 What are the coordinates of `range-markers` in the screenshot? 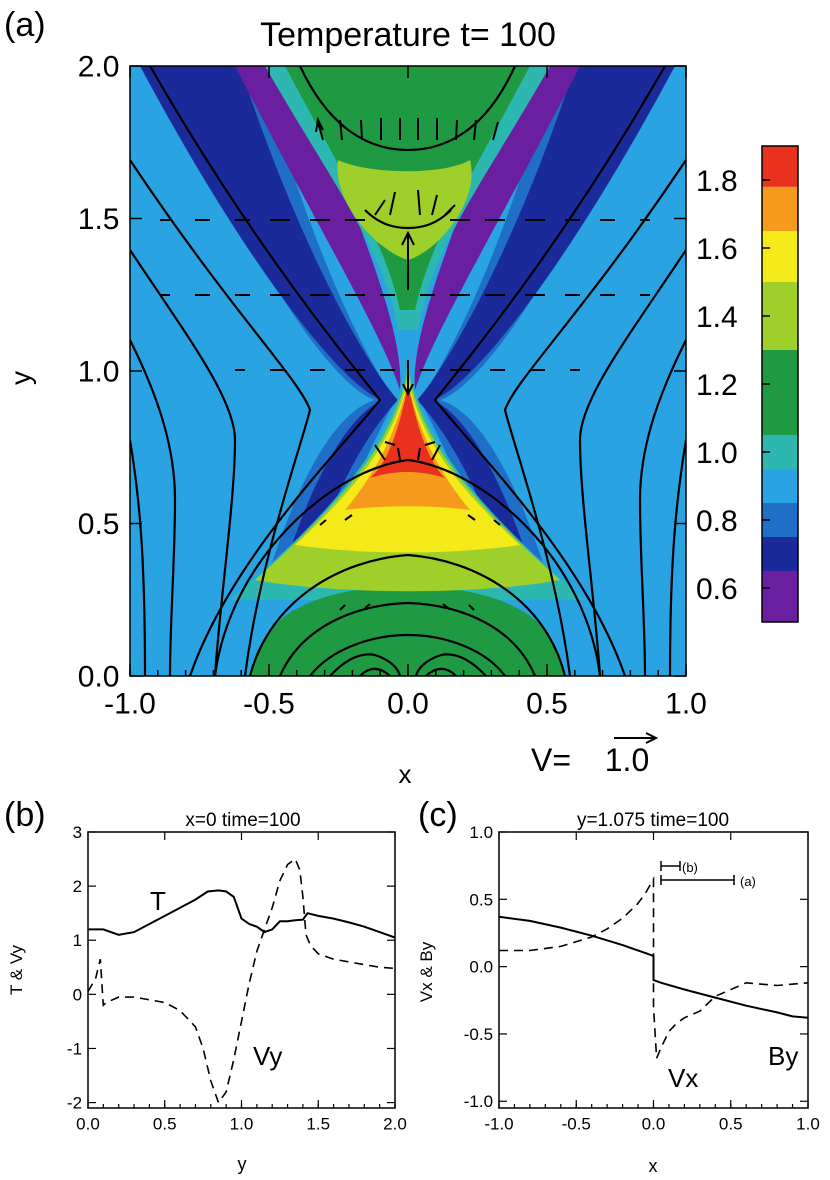 It's located at (697, 873).